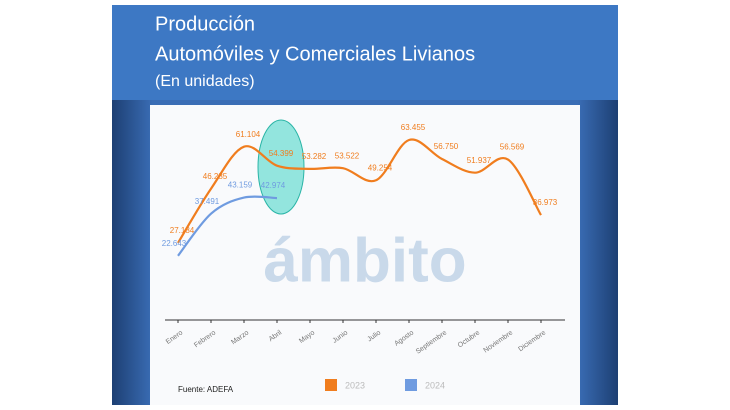  Describe the element at coordinates (207, 201) in the screenshot. I see `data-label: 37.491` at that location.